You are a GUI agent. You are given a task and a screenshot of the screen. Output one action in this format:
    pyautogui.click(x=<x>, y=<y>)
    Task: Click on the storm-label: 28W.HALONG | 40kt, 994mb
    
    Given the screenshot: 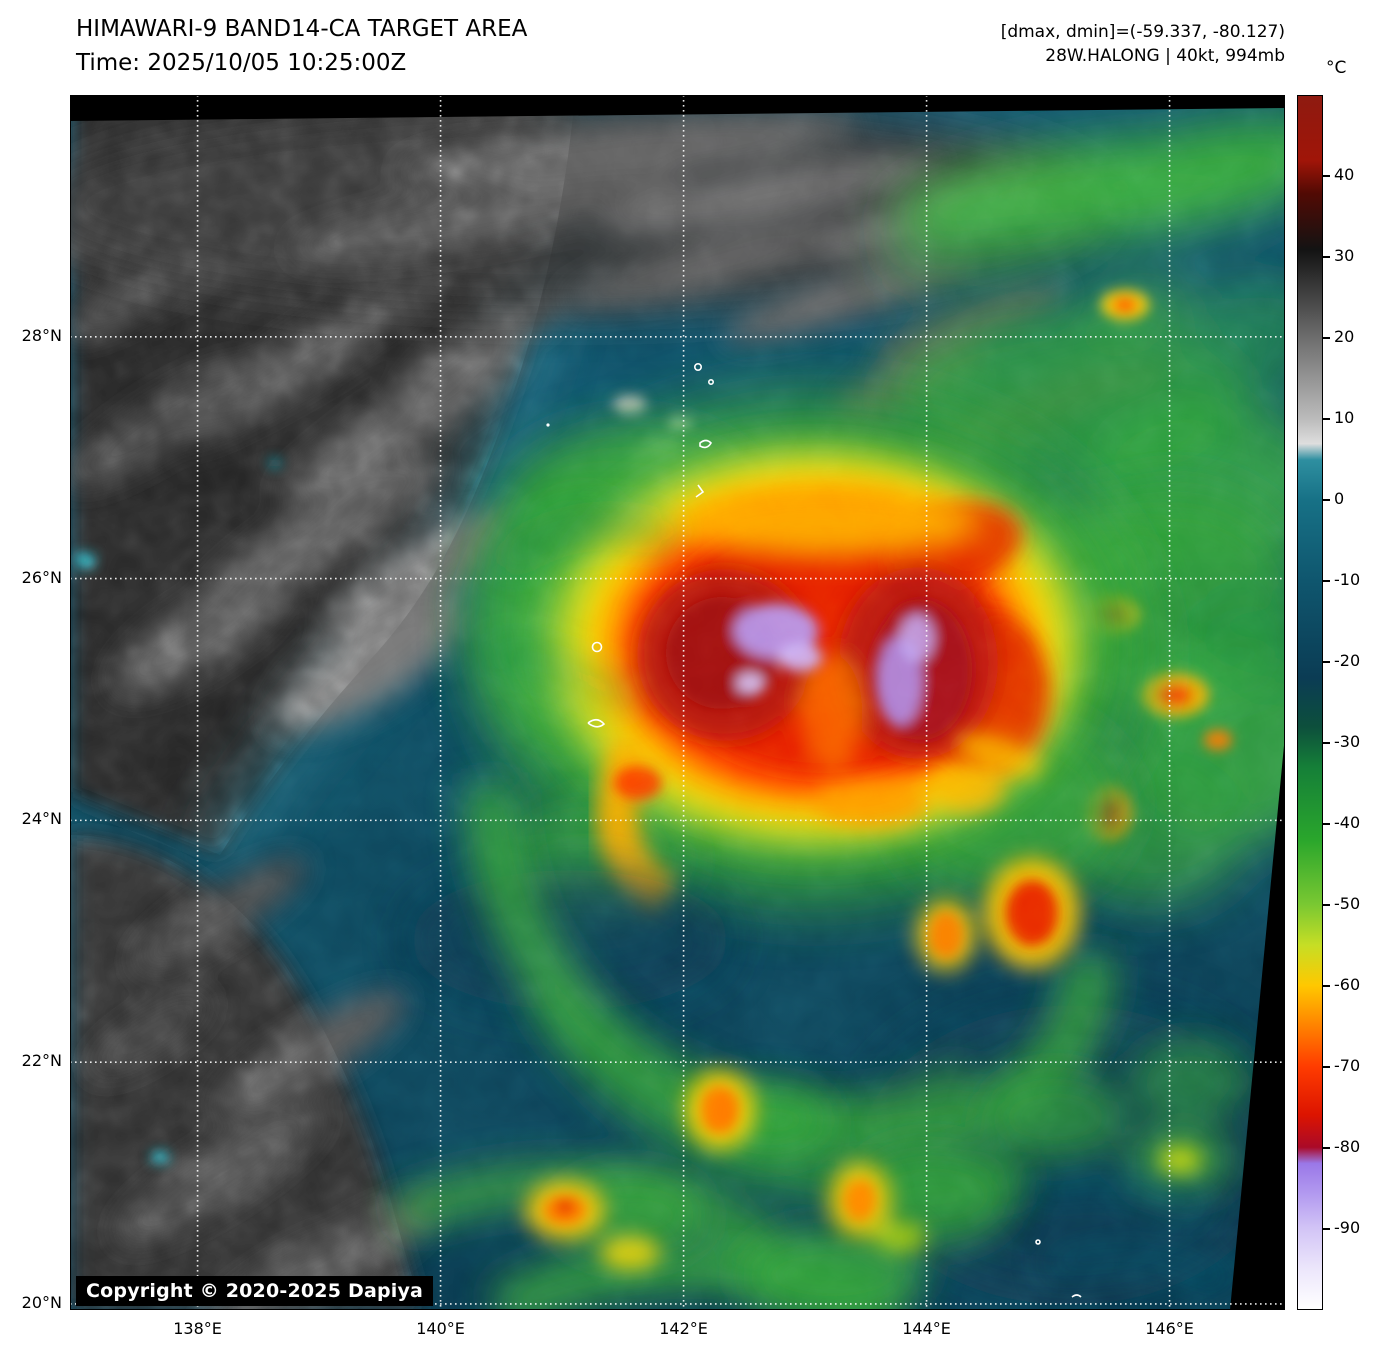 What is the action you would take?
    pyautogui.click(x=1165, y=56)
    